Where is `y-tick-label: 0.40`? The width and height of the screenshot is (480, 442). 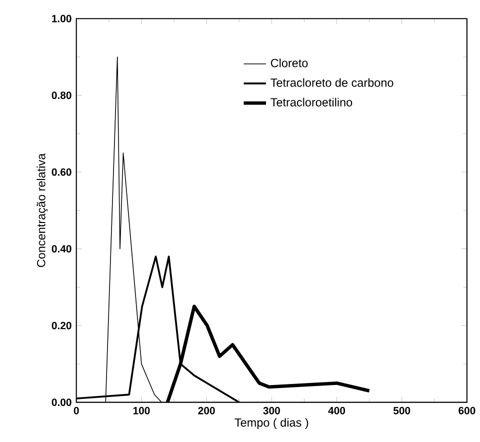 y-tick-label: 0.40 is located at coordinates (62, 248).